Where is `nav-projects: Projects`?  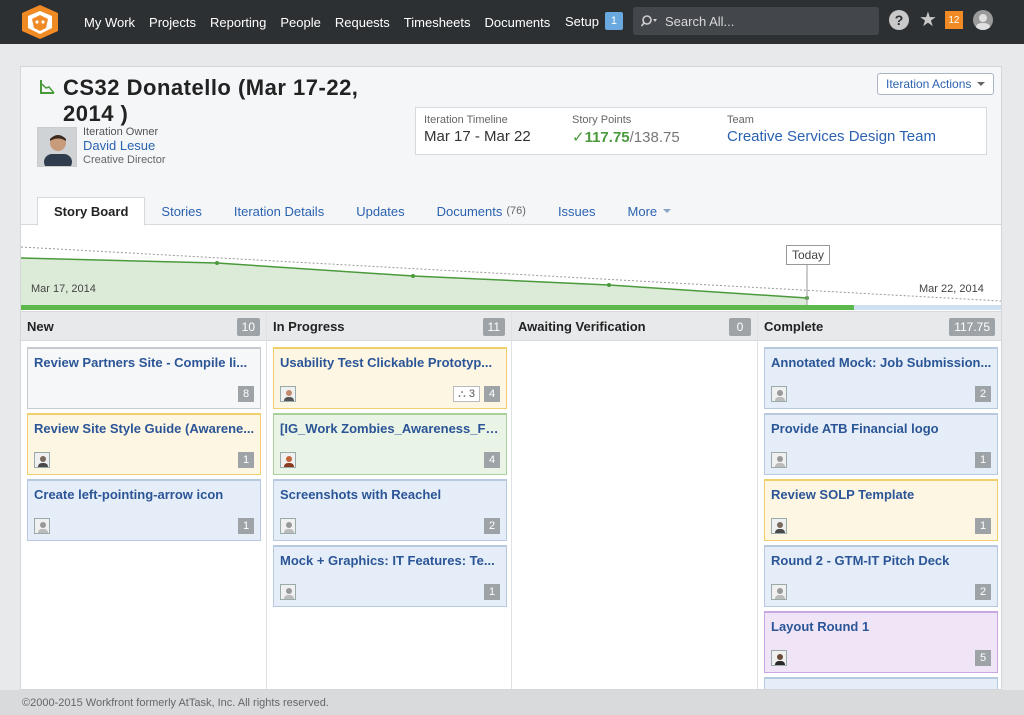 nav-projects: Projects is located at coordinates (173, 22).